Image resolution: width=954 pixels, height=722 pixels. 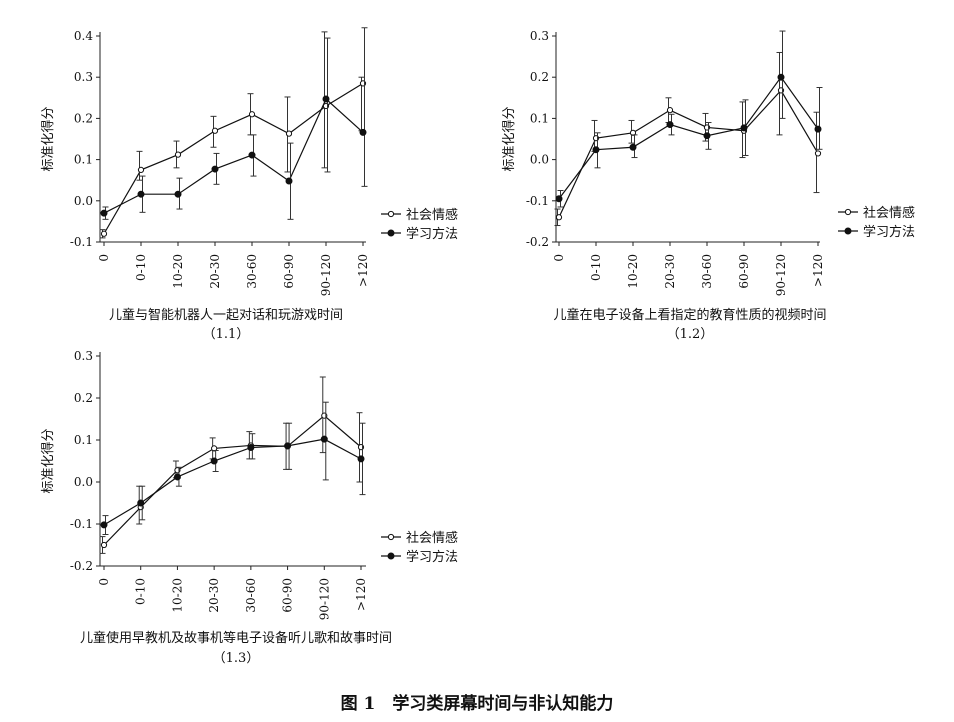 I want to click on chart-subtitle: 儿童与智能机器人一起对话和玩游戏时间, so click(x=226, y=315).